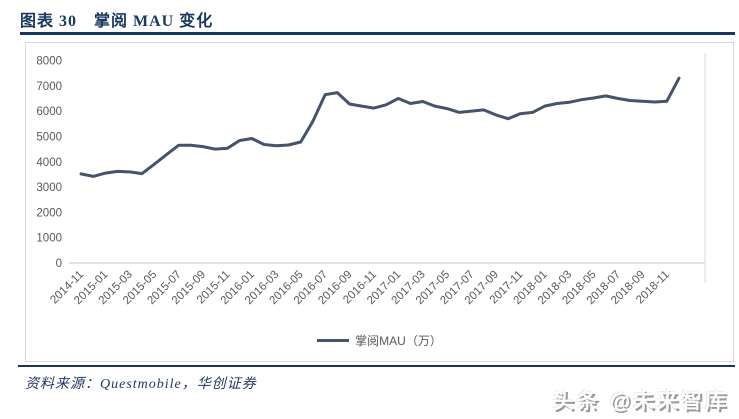 Image resolution: width=739 pixels, height=419 pixels. Describe the element at coordinates (141, 384) in the screenshot. I see `source-text: 资料来源：Questmobile，华创证券` at that location.